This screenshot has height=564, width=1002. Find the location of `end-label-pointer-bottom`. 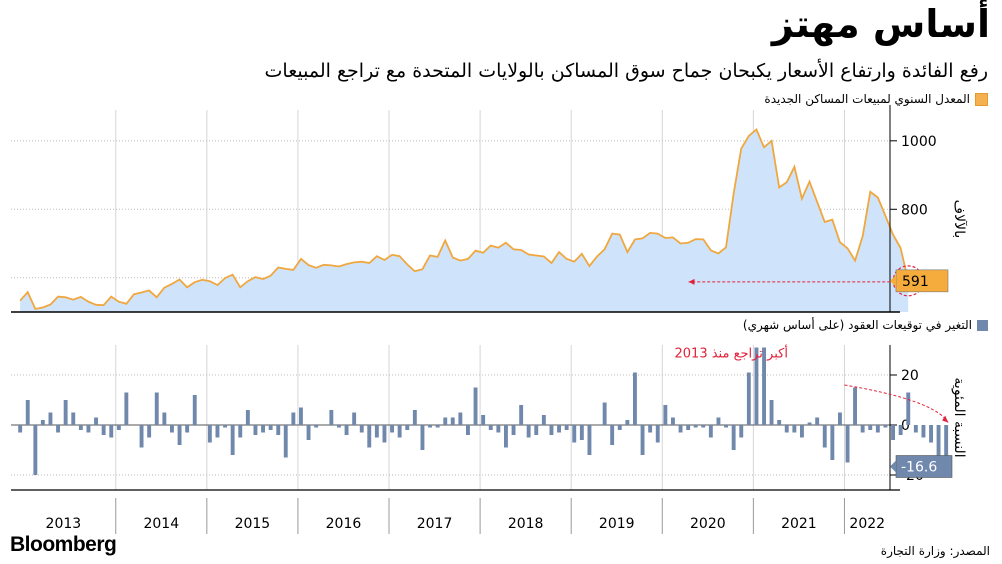

end-label-pointer-bottom is located at coordinates (893, 466).